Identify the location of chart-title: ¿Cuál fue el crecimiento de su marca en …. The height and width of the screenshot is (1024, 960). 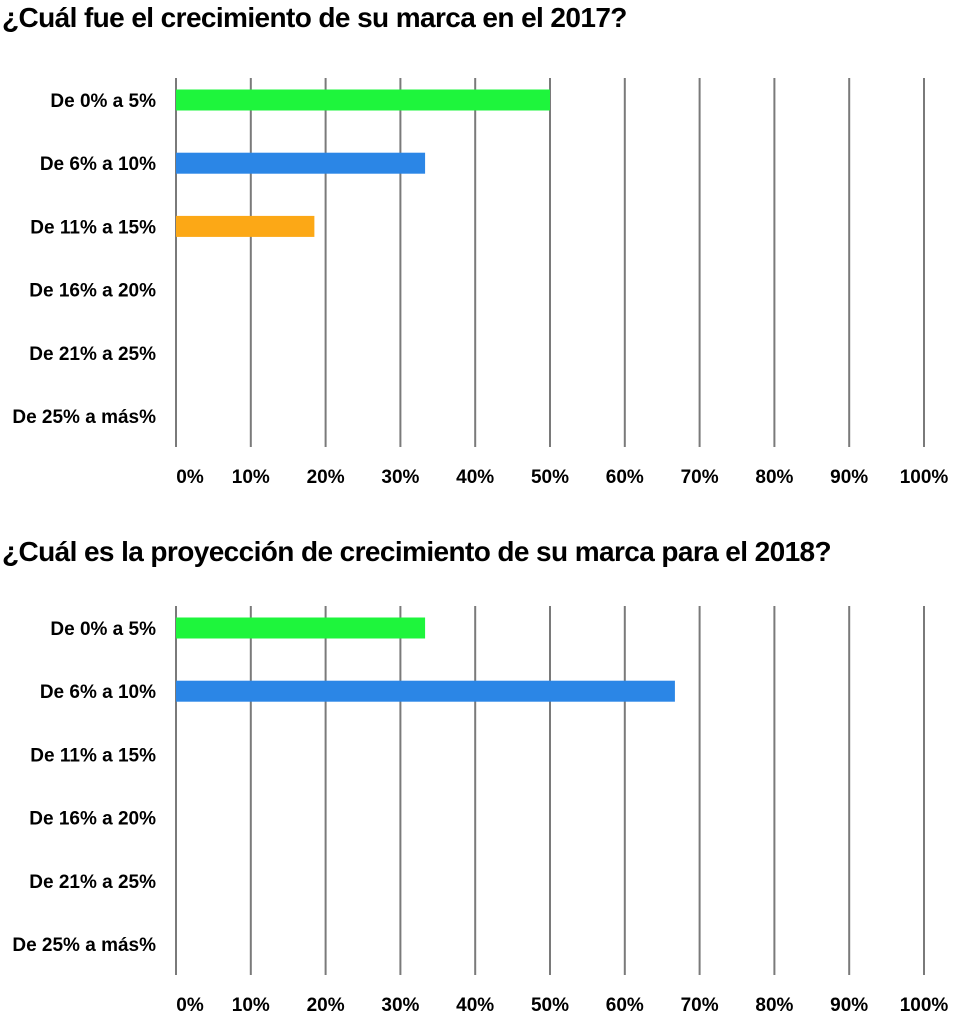
(314, 17).